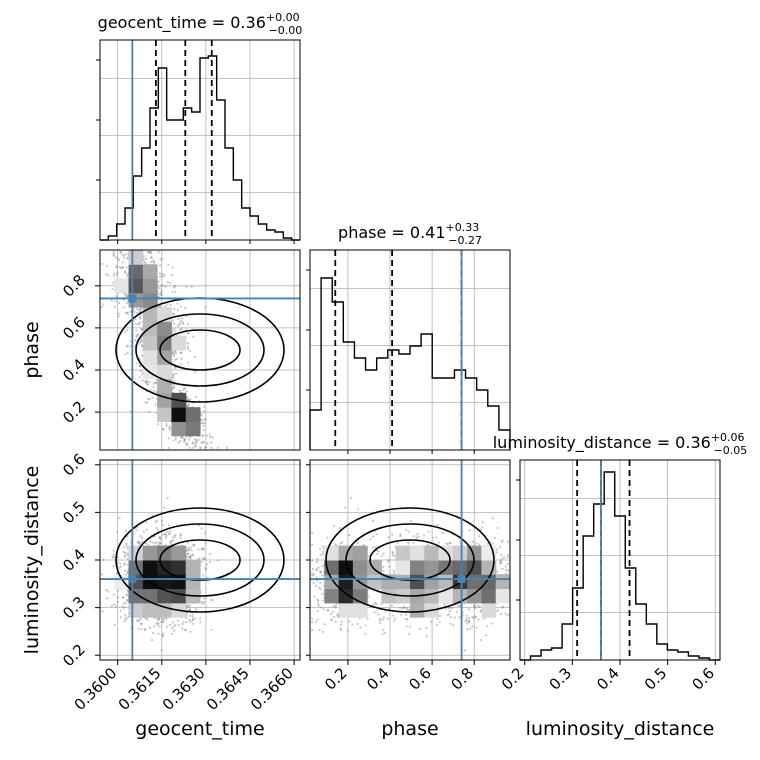 The image size is (760, 760). Describe the element at coordinates (200, 24) in the screenshot. I see `panel-title-geocent_time: geocent_time = 0.36+0.00 −0.00` at that location.